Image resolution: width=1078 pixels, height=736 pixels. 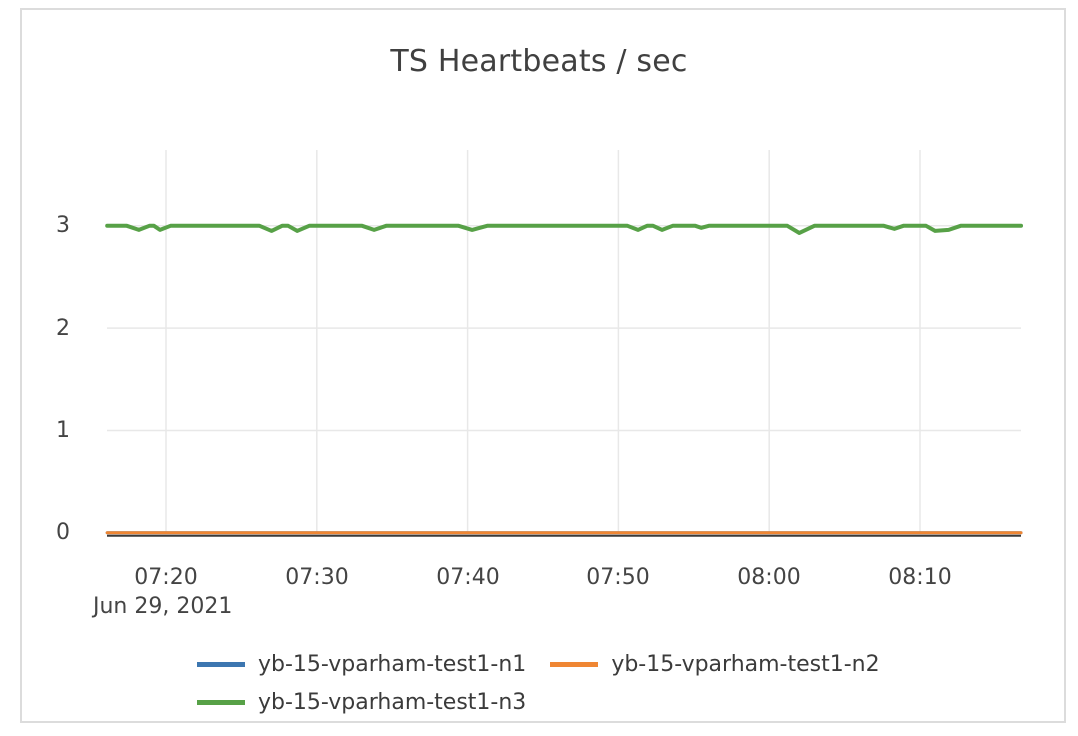 I want to click on x-axis-tick-label-0740: 07:40, so click(x=468, y=577).